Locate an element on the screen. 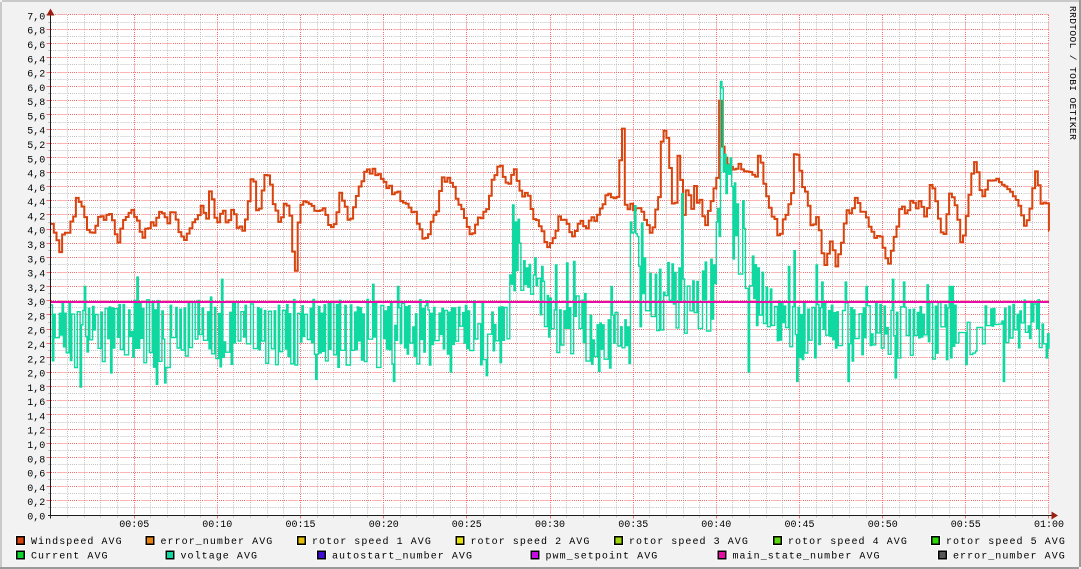 This screenshot has width=1081, height=569. svg-text: 3,0 is located at coordinates (36, 303).